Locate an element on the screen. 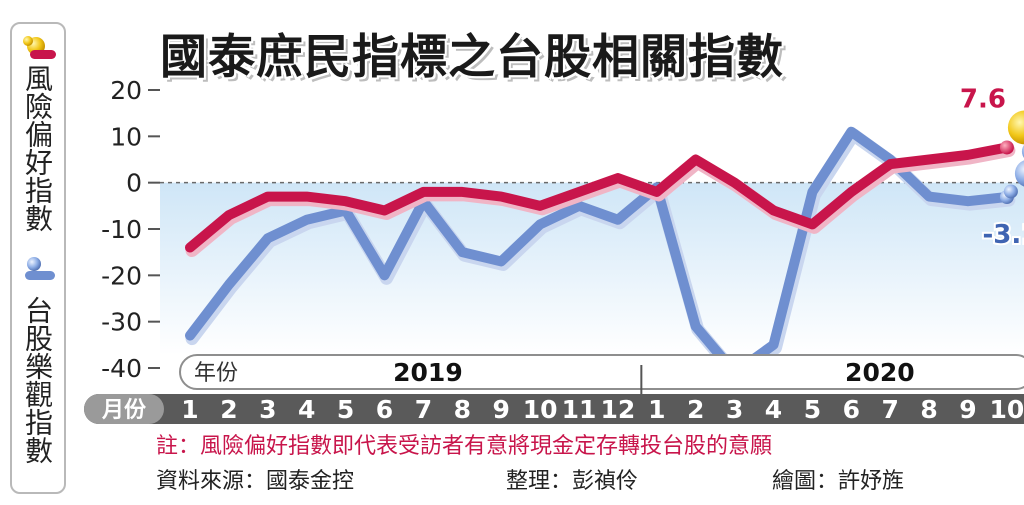 The height and width of the screenshot is (505, 1024). bull-end-label: -3.1 is located at coordinates (1003, 235).